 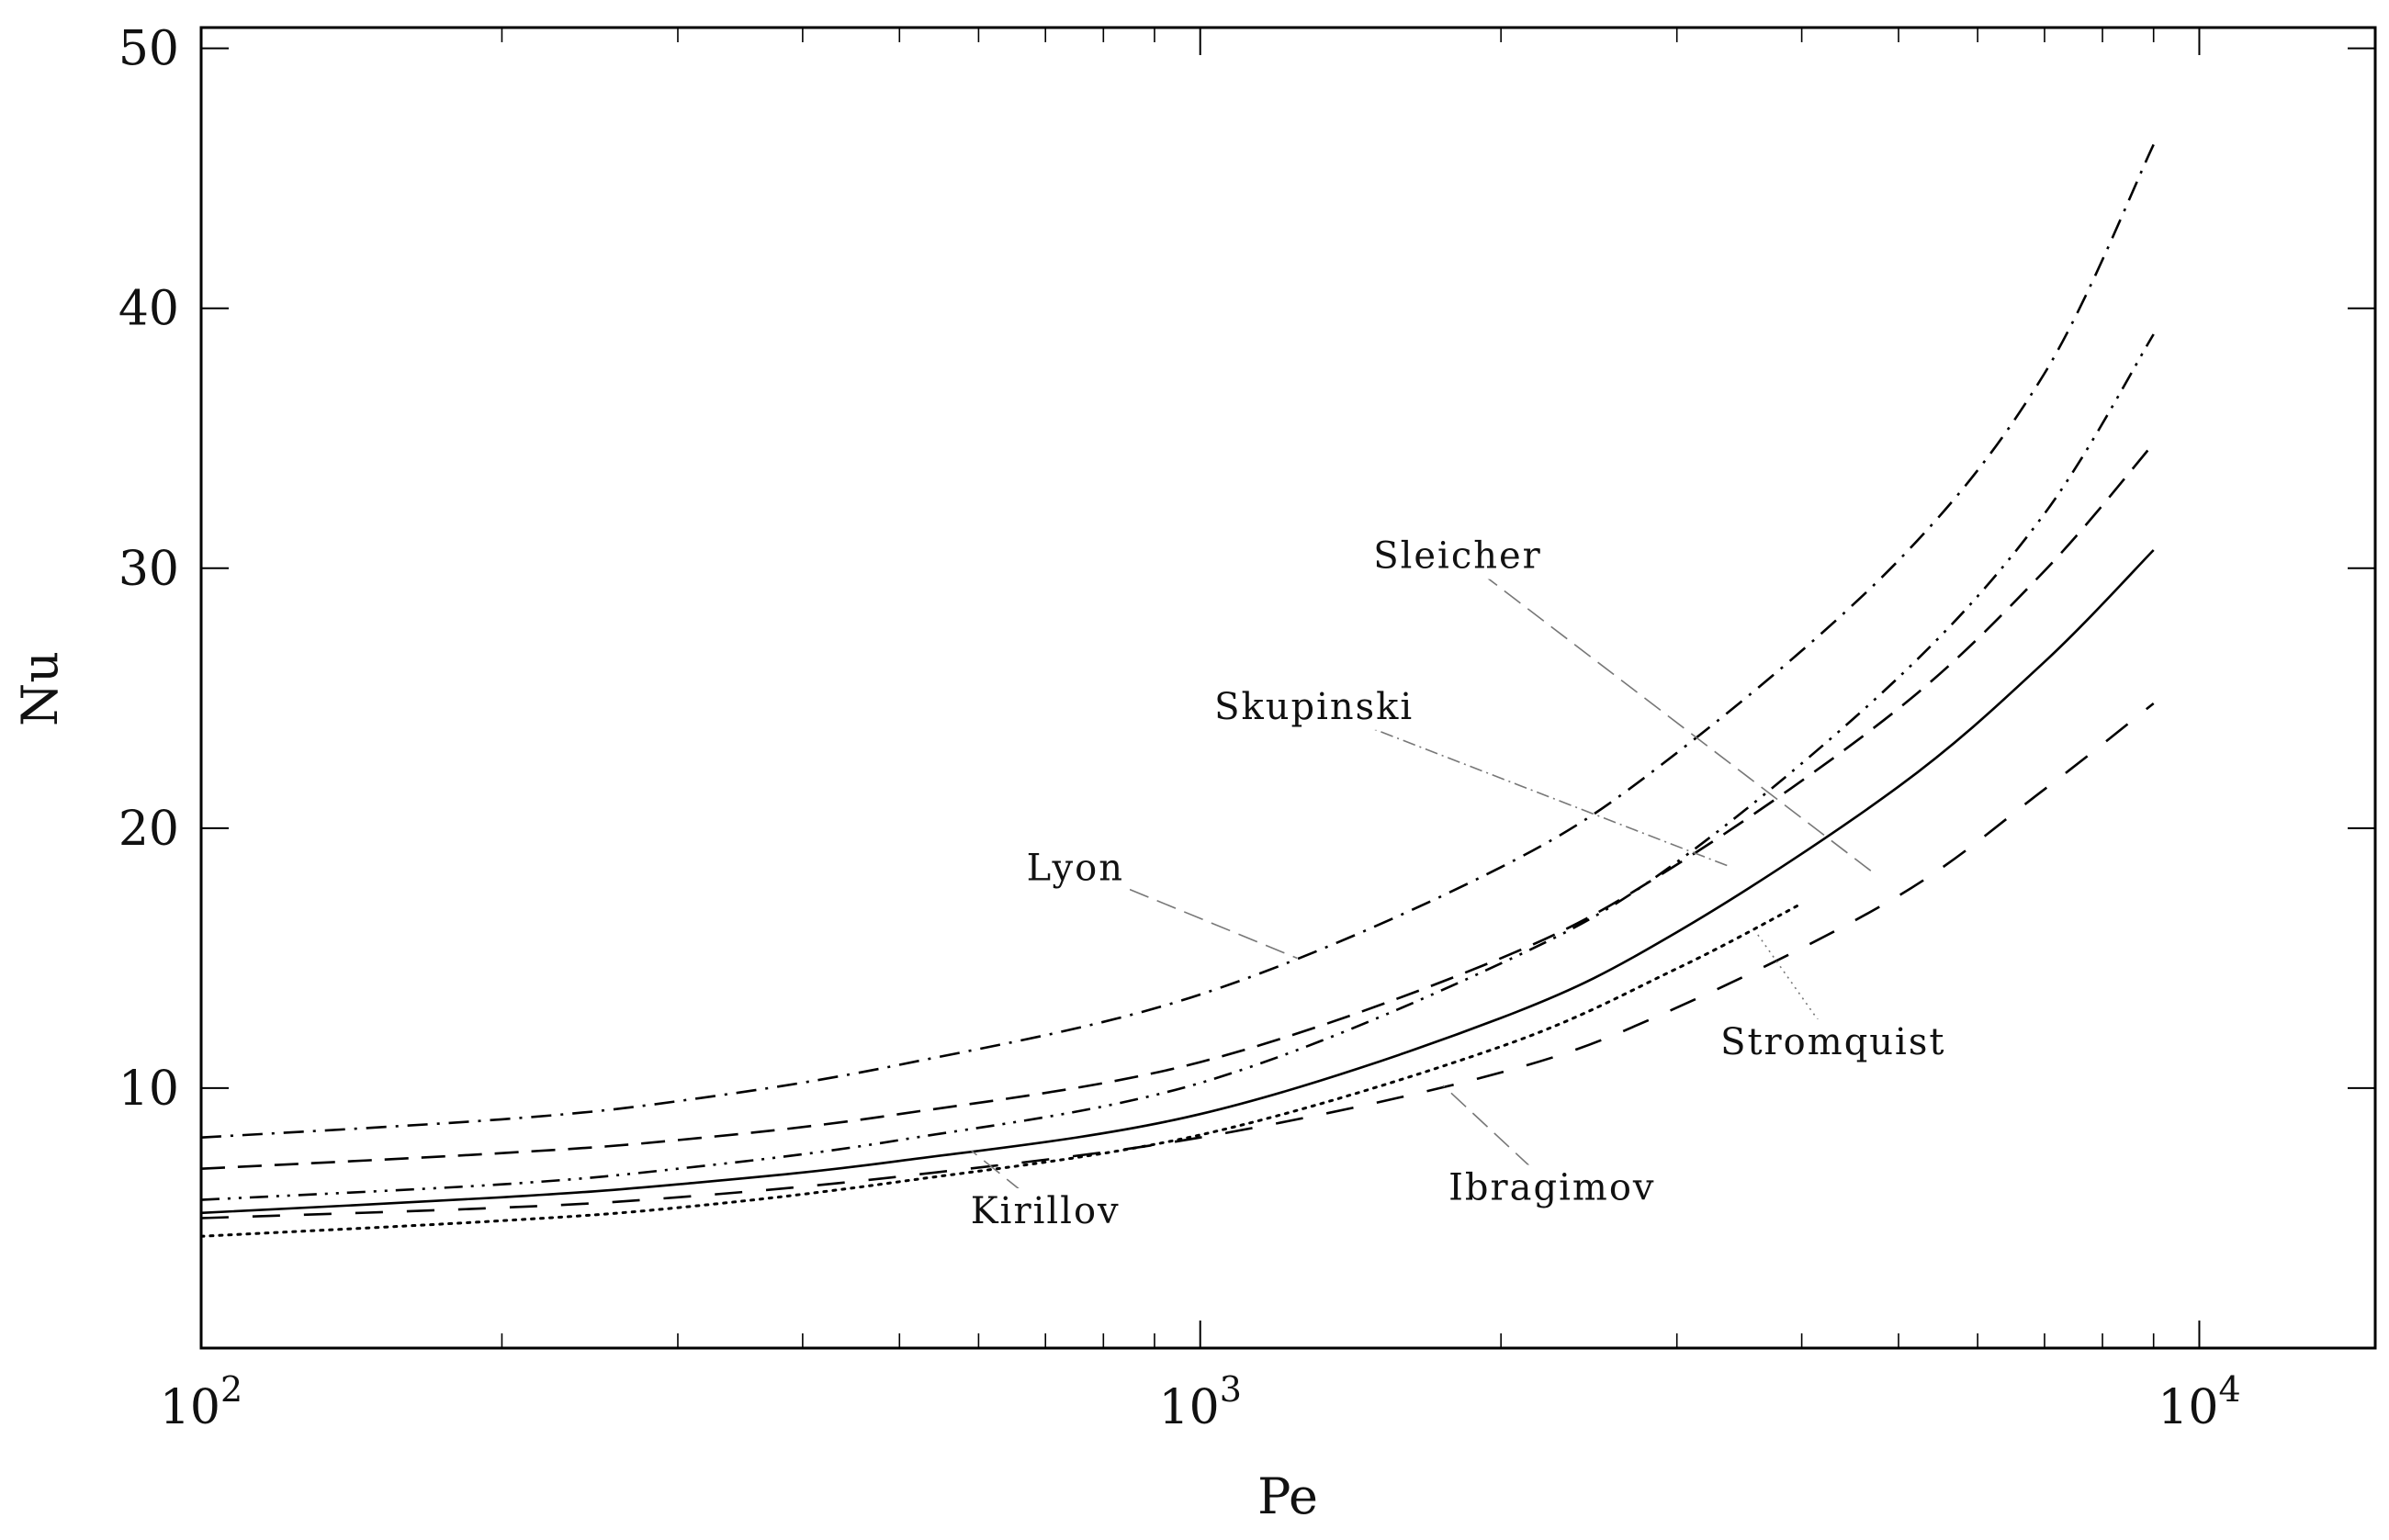 I want to click on y-axis-label: Nu, so click(x=40, y=688).